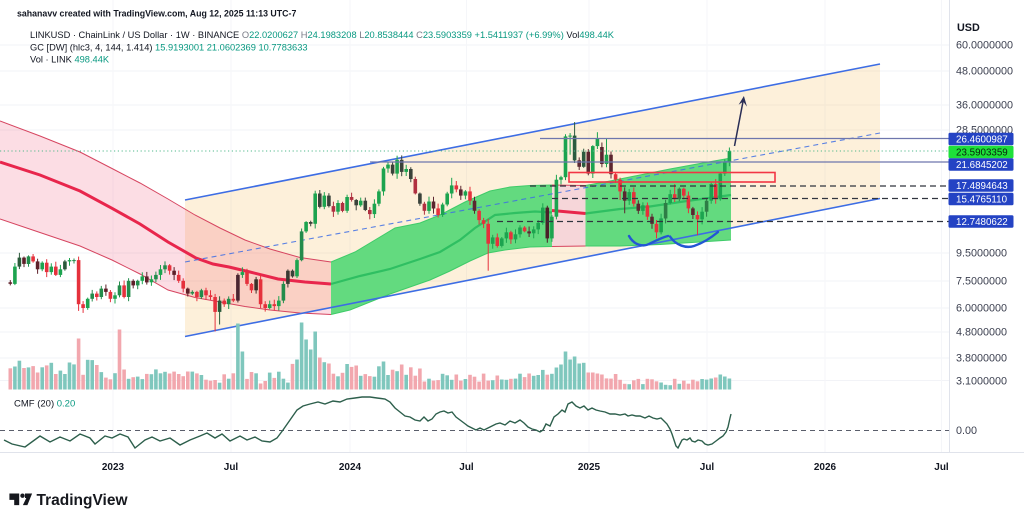  What do you see at coordinates (44, 404) in the screenshot?
I see `svg-text: CMF (20) 0.20` at bounding box center [44, 404].